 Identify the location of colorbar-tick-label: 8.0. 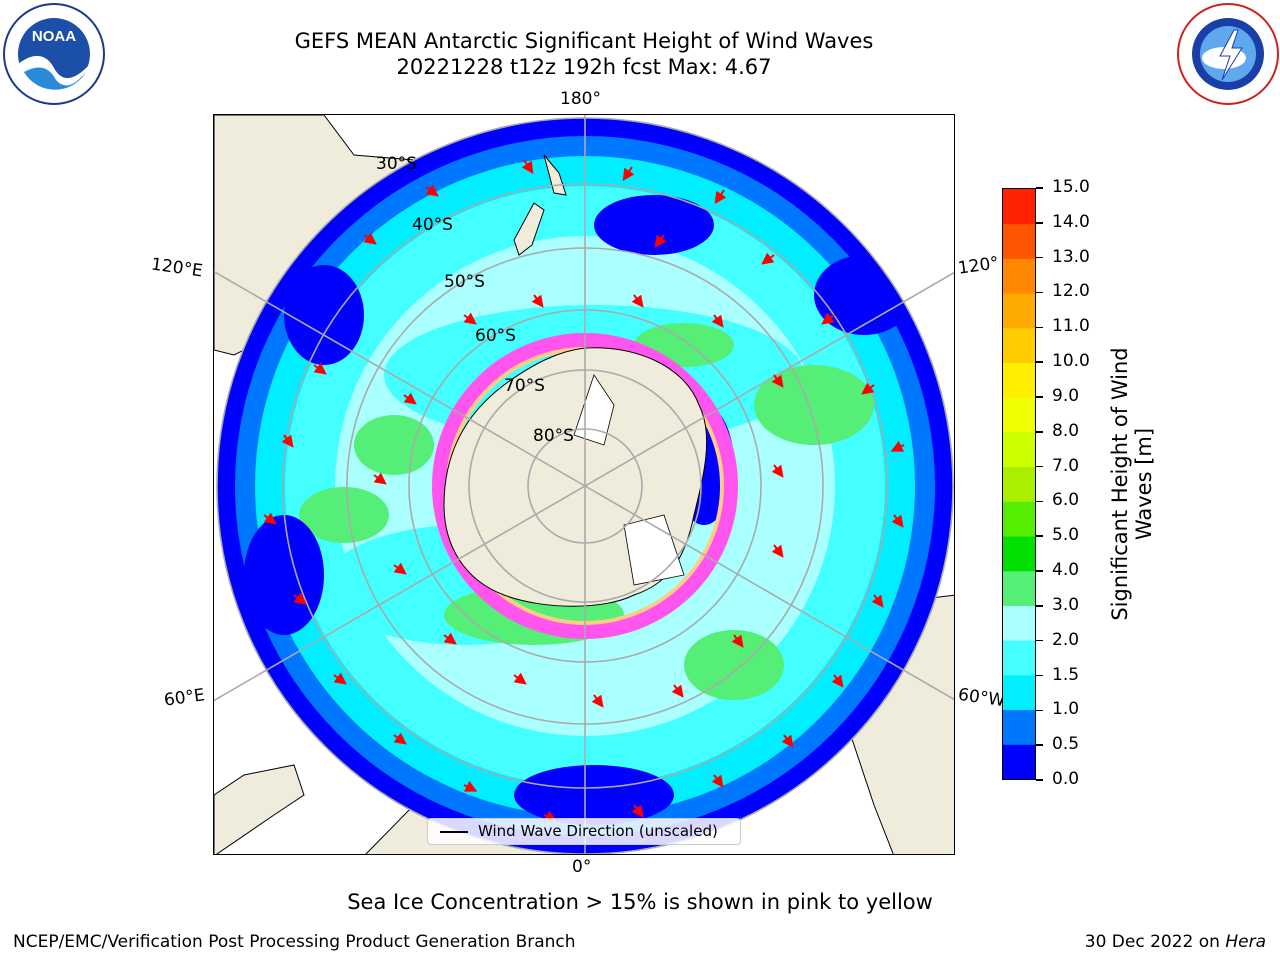
(1066, 430).